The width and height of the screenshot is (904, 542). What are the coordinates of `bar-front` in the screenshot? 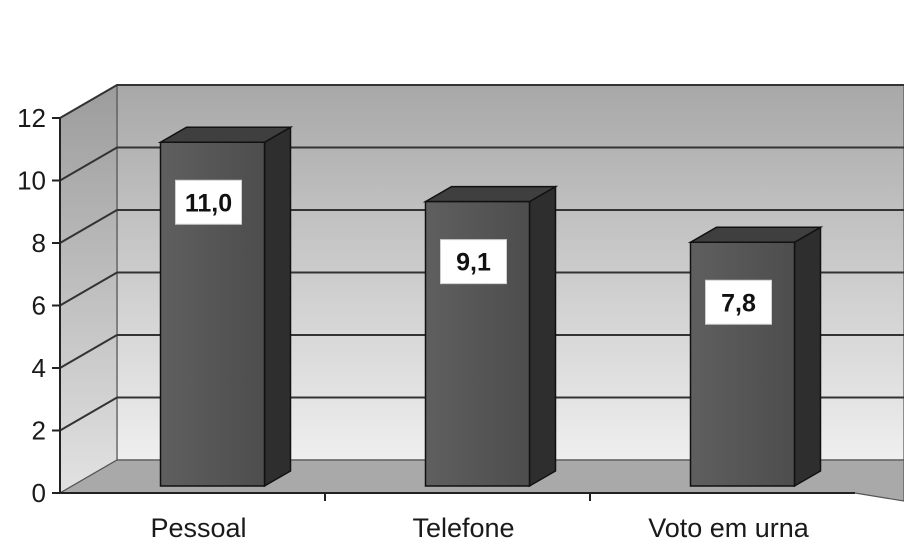 It's located at (742, 364).